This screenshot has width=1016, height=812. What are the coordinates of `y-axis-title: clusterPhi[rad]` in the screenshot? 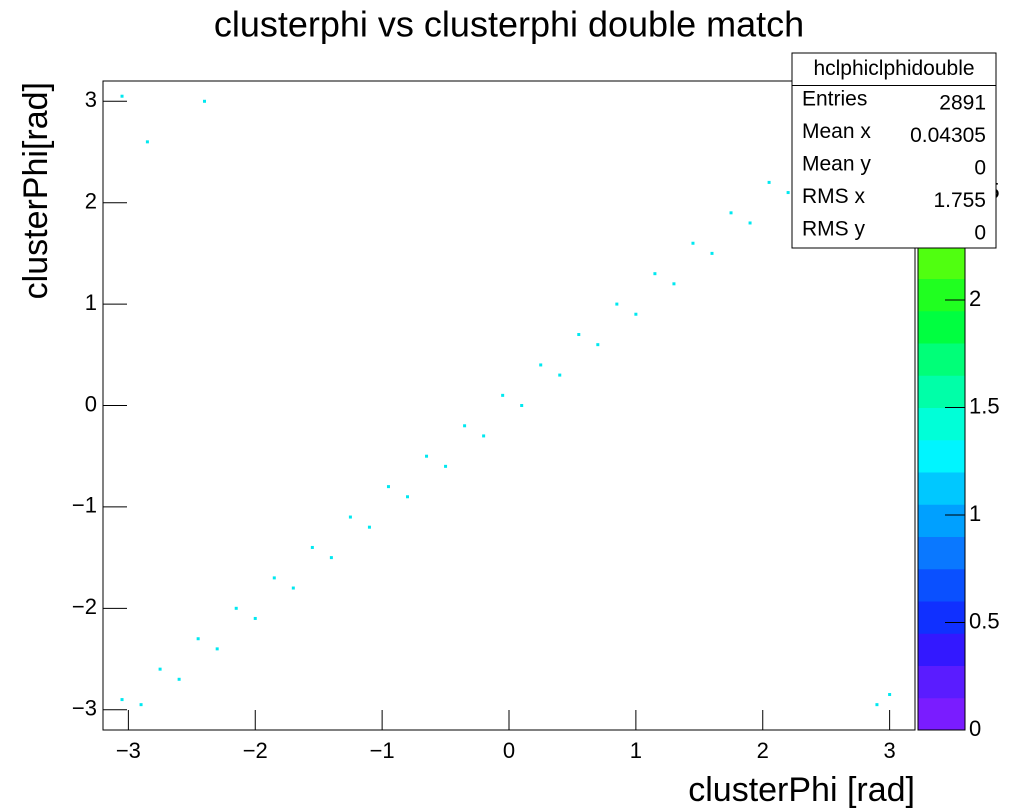 It's located at (36, 190).